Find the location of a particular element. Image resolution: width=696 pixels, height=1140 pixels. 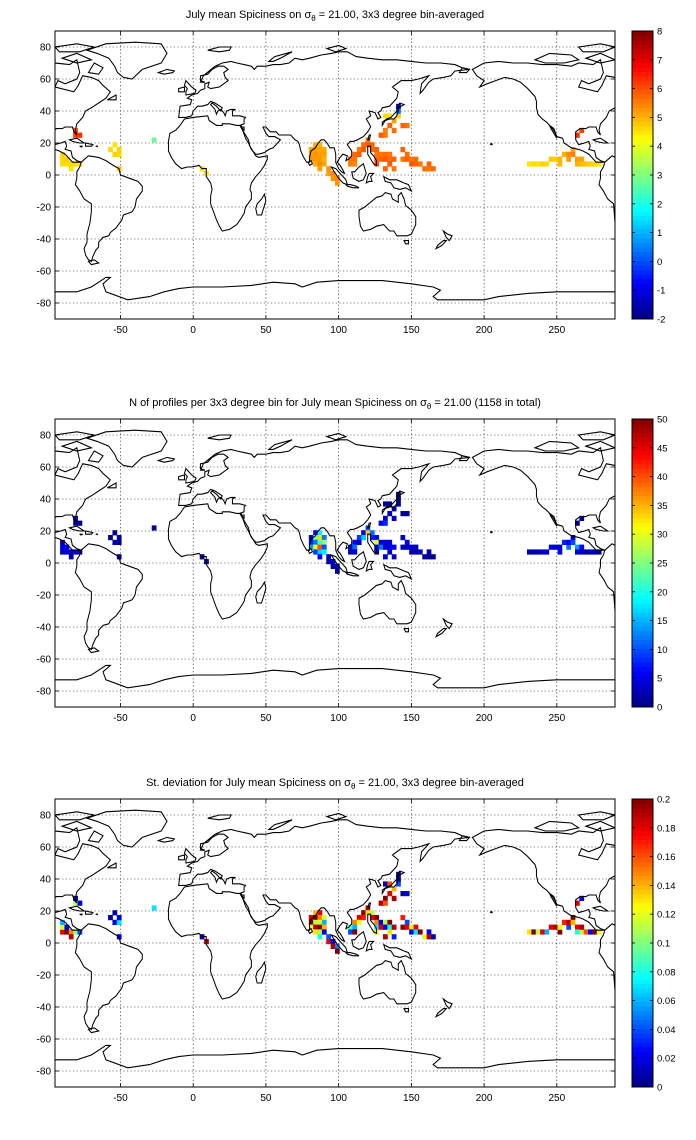

colorbar-tick-label: 0.02 is located at coordinates (666, 1059).